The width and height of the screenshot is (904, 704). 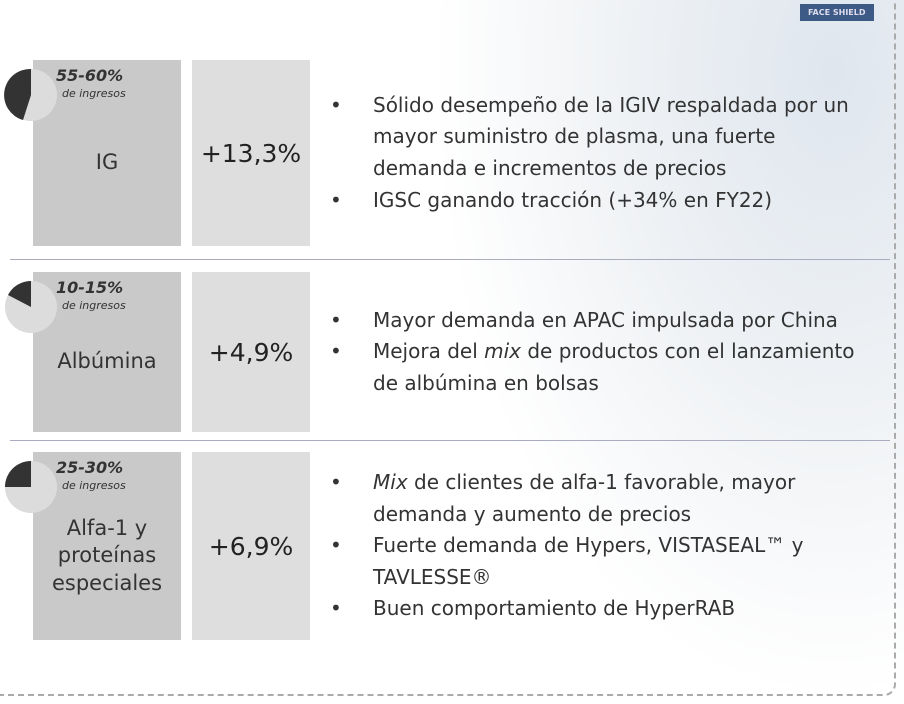 I want to click on growth: +13,3%, so click(x=251, y=153).